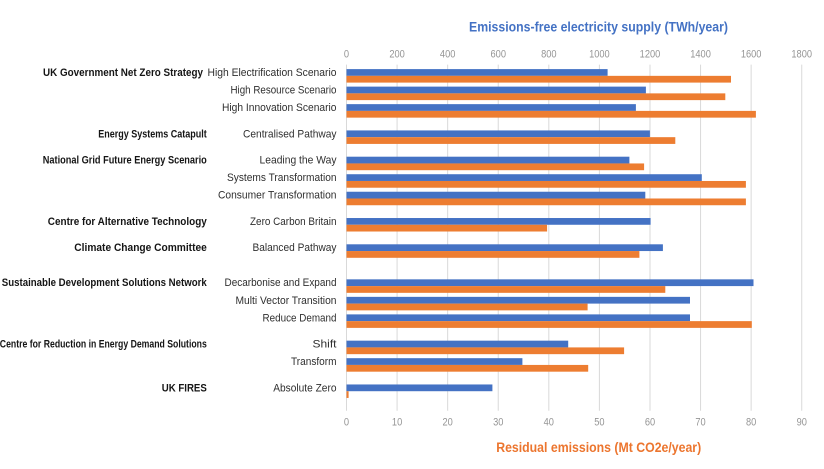 The height and width of the screenshot is (469, 824). I want to click on svg-text: 1600, so click(751, 55).